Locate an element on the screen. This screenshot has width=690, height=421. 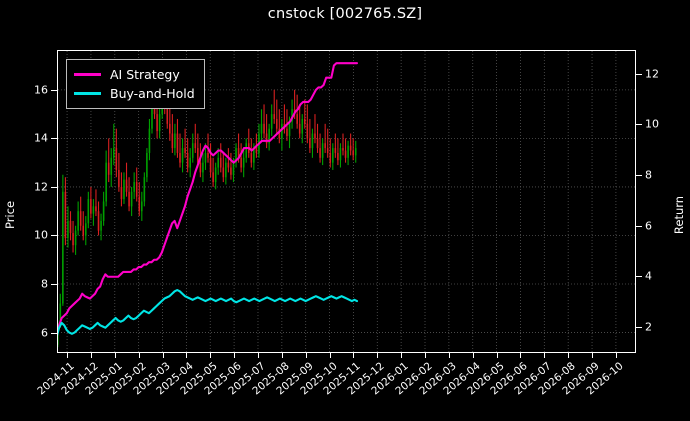
y-tick-label-right-4: 4 is located at coordinates (648, 276).